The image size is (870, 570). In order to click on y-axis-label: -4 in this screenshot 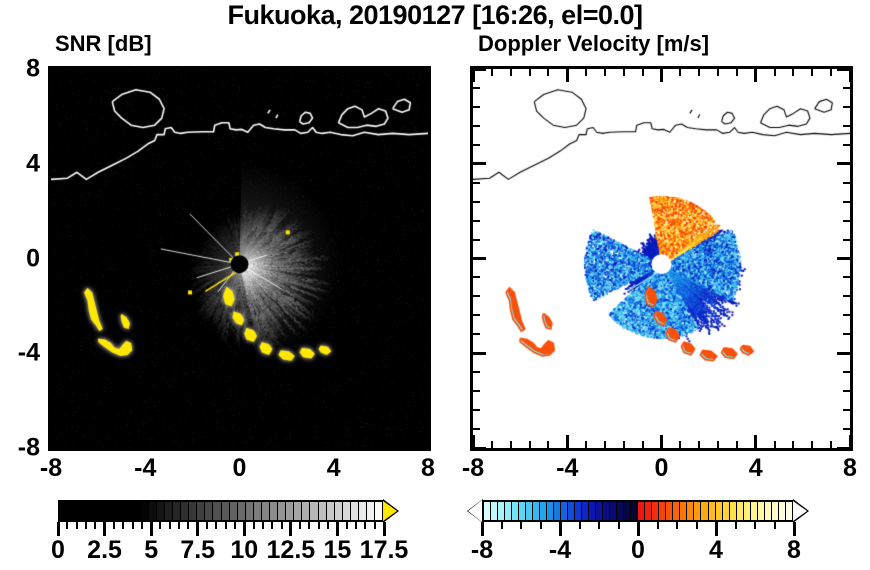, I will do `click(28, 352)`.